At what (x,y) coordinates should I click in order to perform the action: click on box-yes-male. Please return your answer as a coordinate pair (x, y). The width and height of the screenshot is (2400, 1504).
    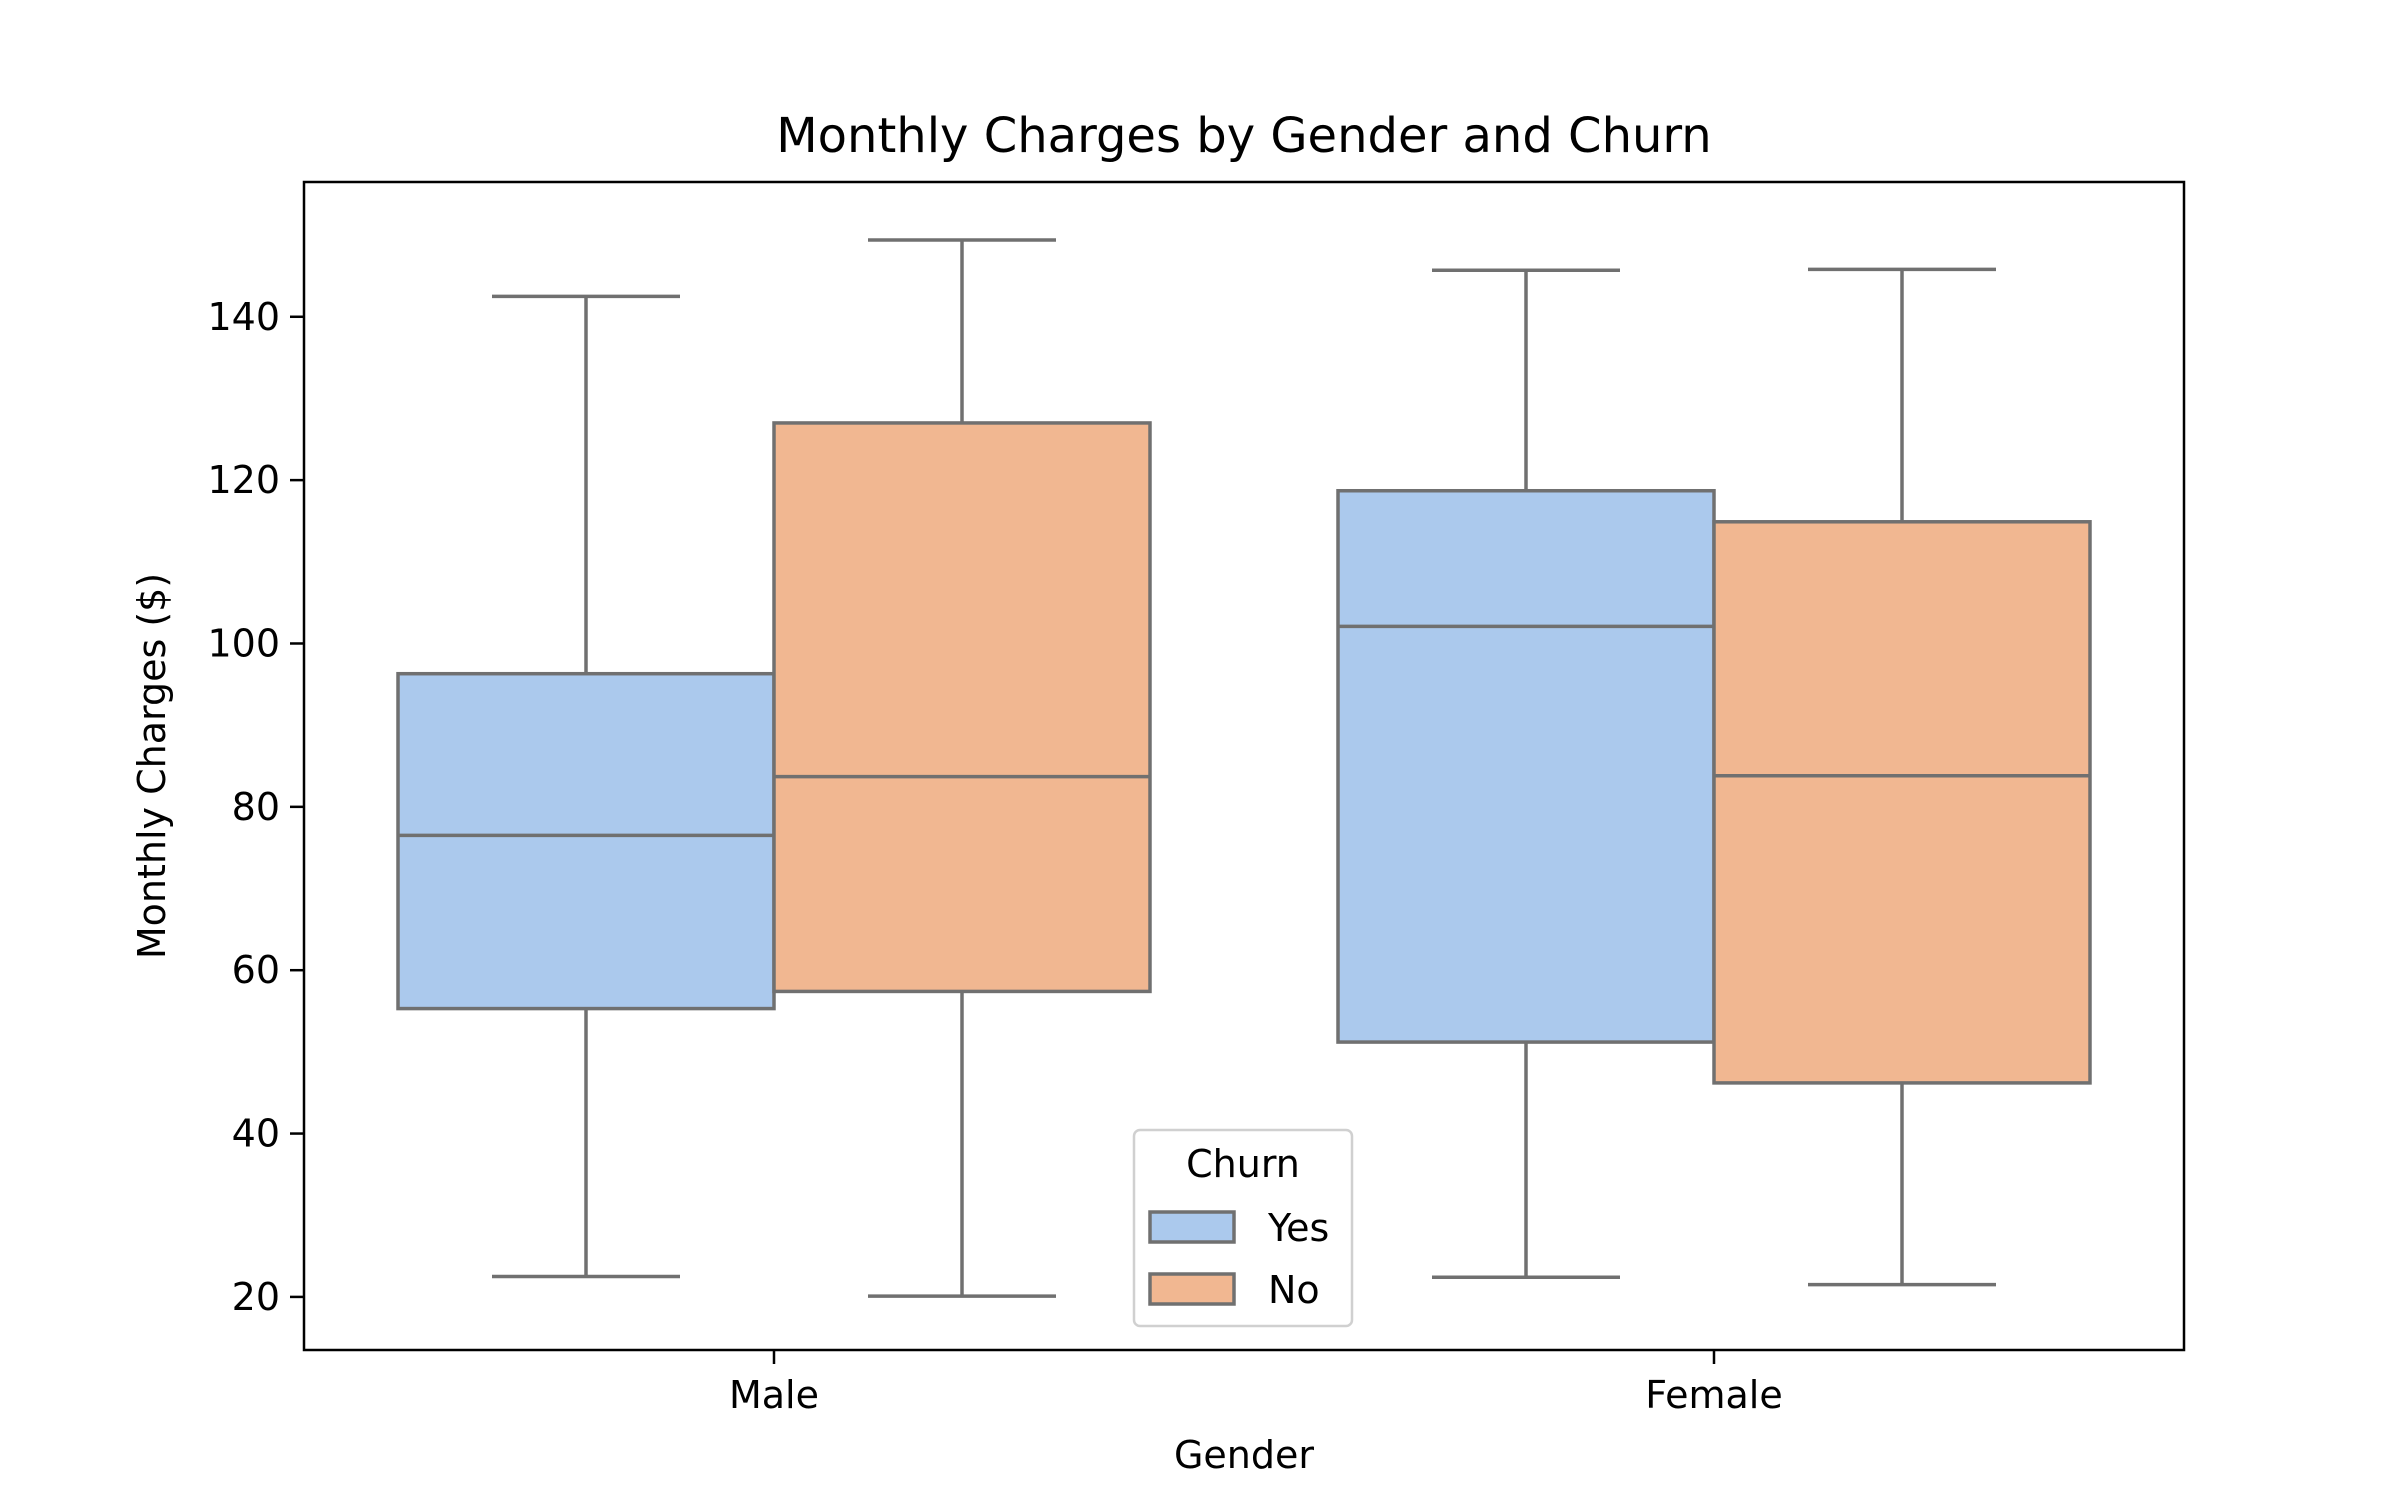
    Looking at the image, I should click on (586, 786).